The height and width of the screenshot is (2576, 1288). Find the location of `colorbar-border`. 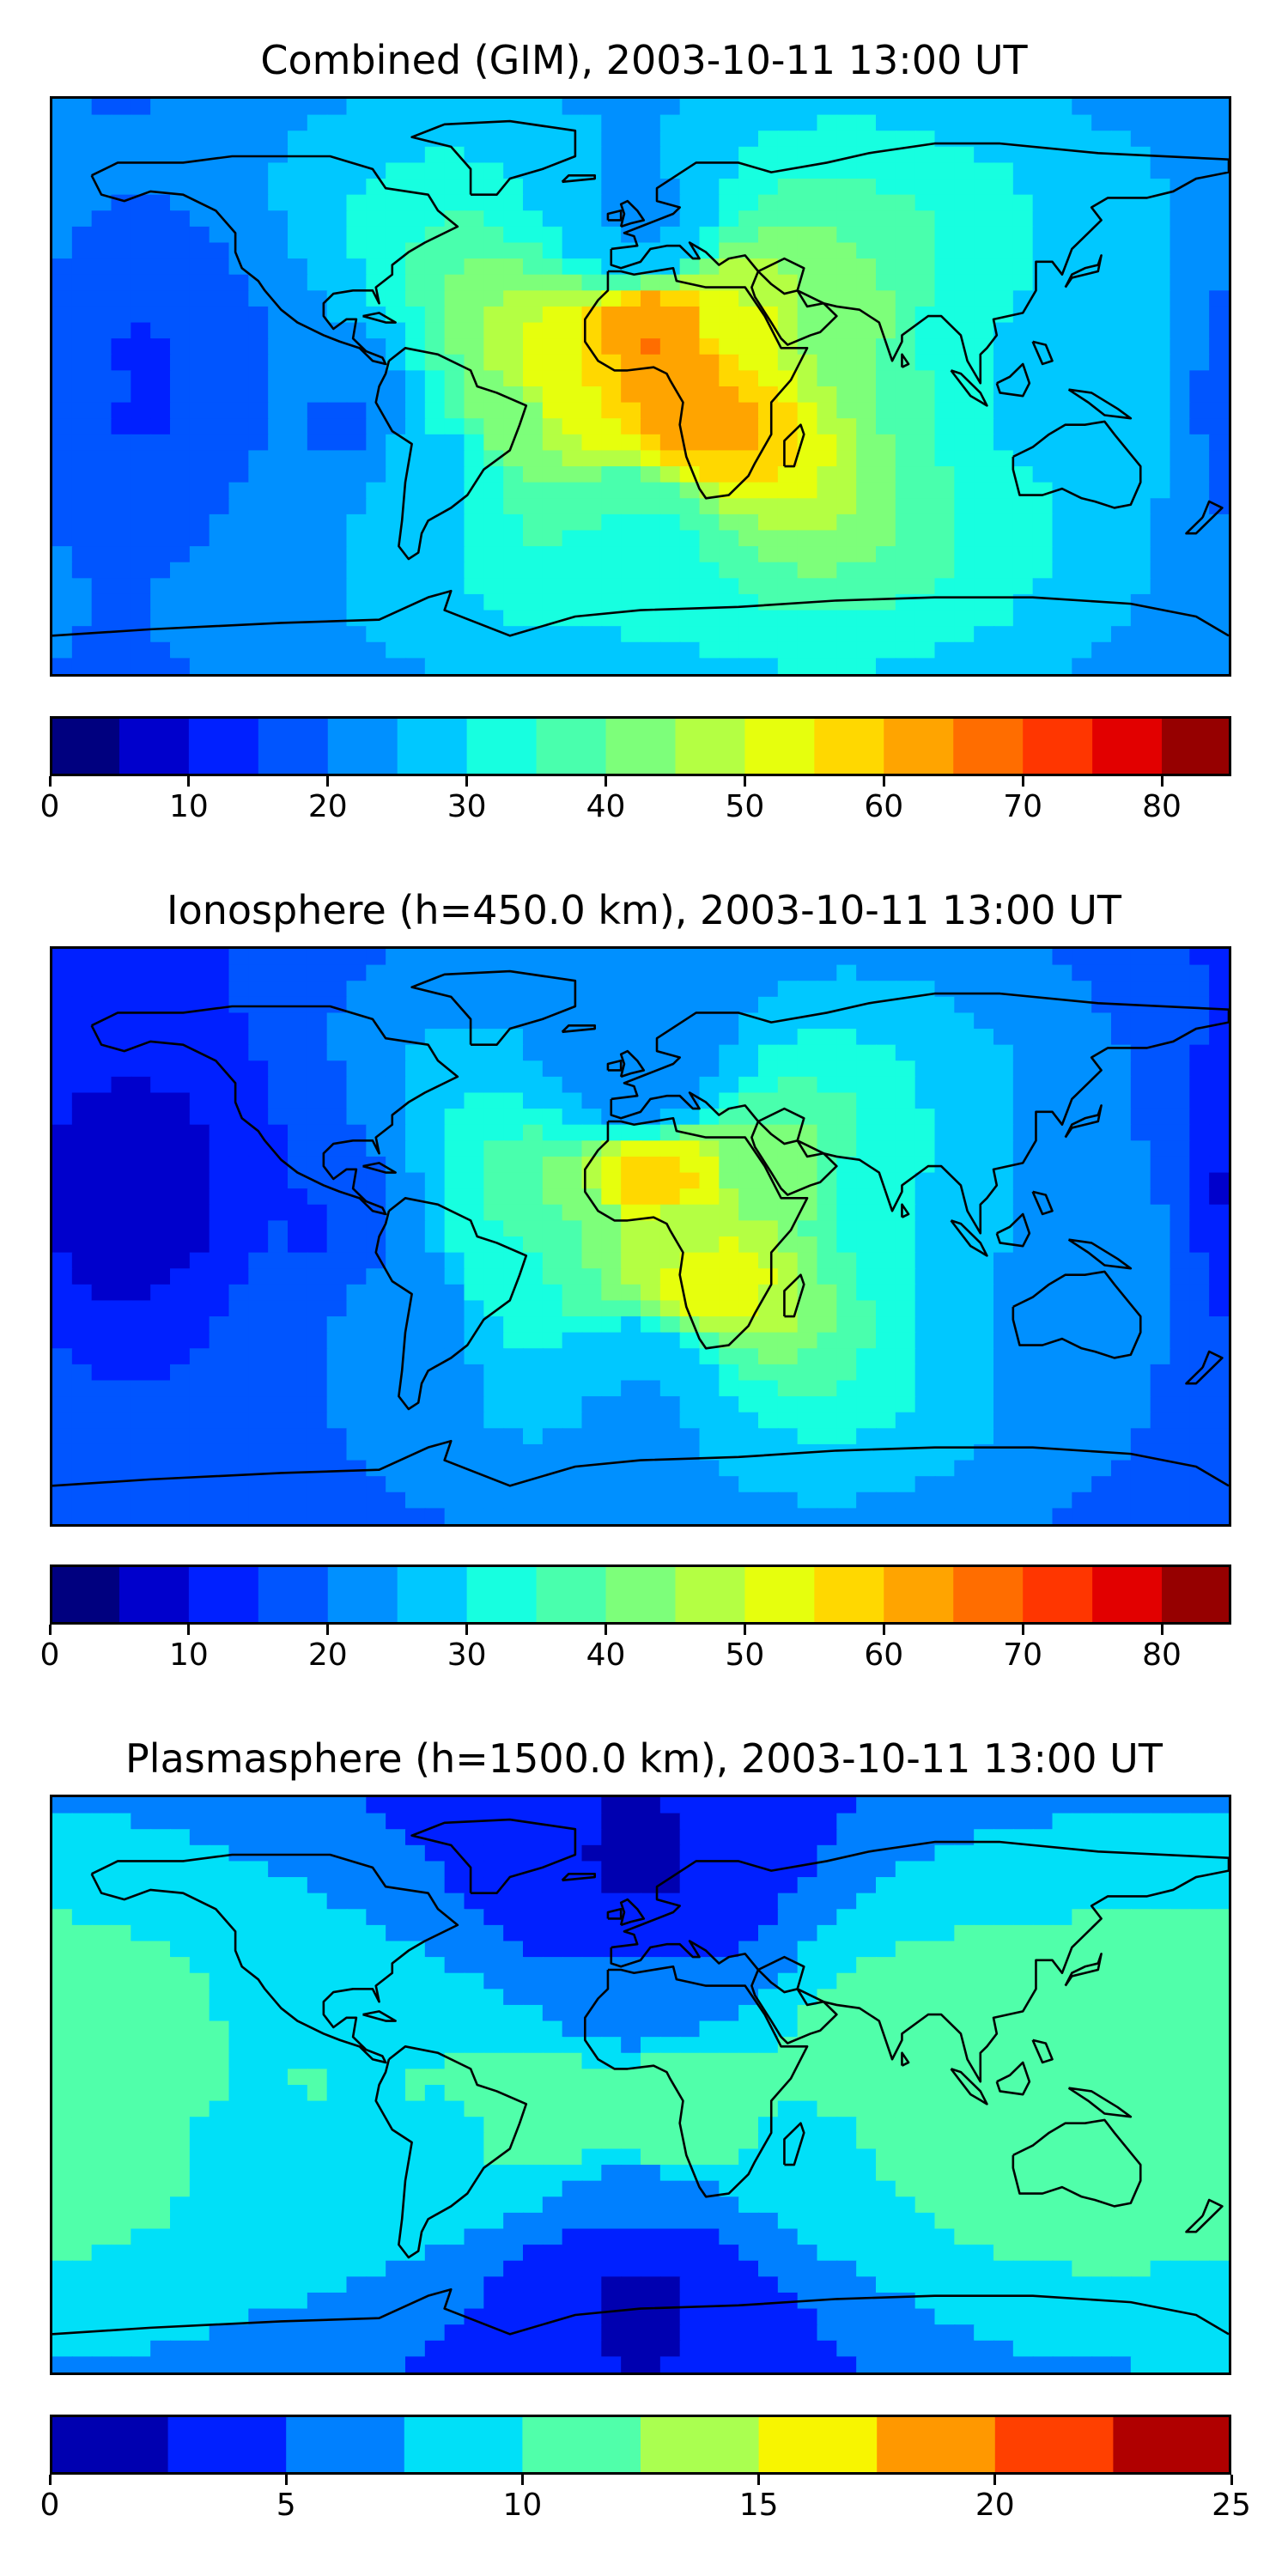

colorbar-border is located at coordinates (640, 1594).